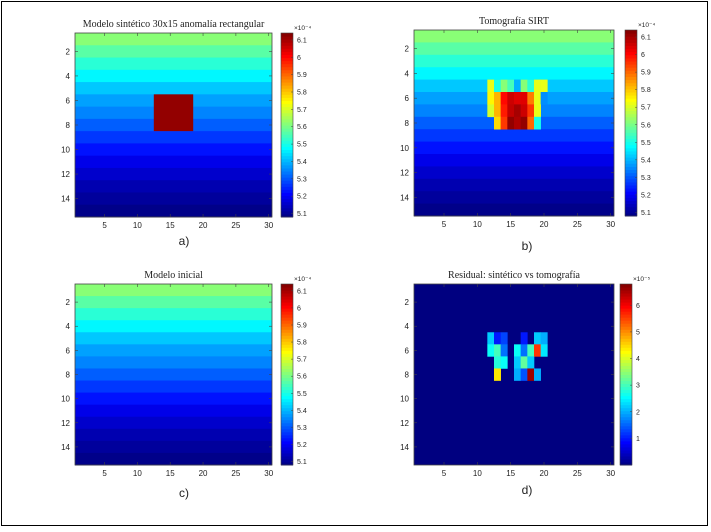 The width and height of the screenshot is (711, 532). What do you see at coordinates (68, 76) in the screenshot?
I see `y-tick-label: 4` at bounding box center [68, 76].